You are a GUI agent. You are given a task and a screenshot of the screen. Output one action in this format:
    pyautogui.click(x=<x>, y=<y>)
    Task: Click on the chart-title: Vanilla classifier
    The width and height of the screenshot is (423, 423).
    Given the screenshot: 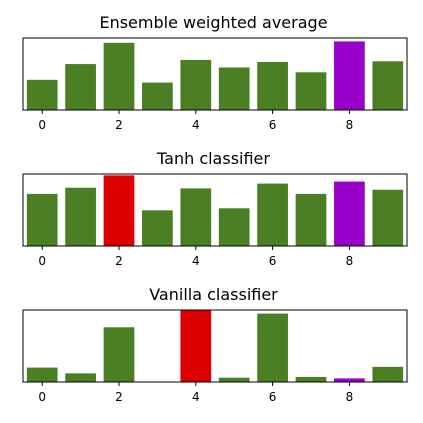 What is the action you would take?
    pyautogui.click(x=213, y=294)
    